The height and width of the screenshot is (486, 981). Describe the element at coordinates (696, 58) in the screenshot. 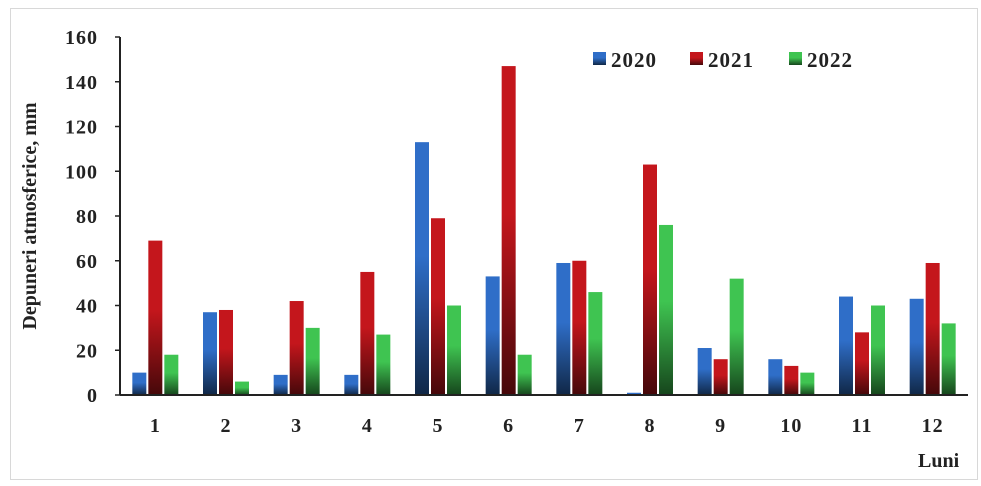

I see `legend-swatch-2021` at that location.